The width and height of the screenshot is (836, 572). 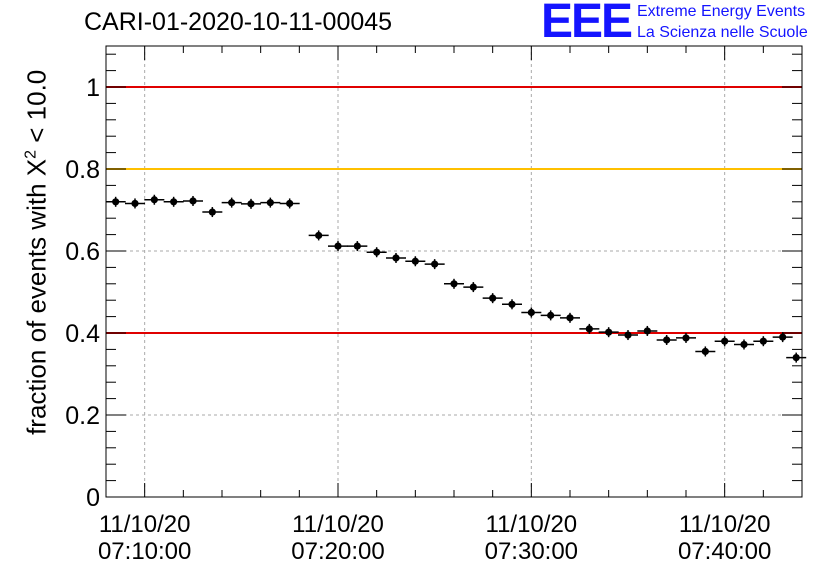 What do you see at coordinates (531, 551) in the screenshot?
I see `x-tick-label-time: 07:30:00` at bounding box center [531, 551].